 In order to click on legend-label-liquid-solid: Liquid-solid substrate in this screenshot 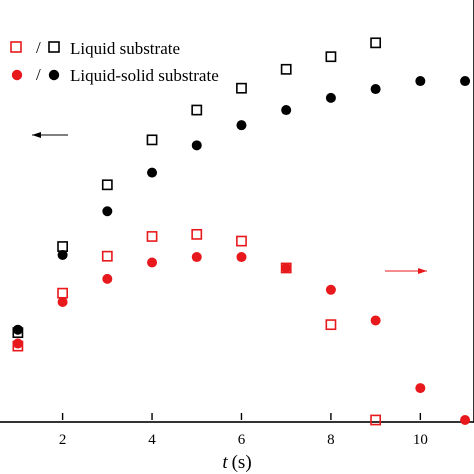, I will do `click(144, 75)`.